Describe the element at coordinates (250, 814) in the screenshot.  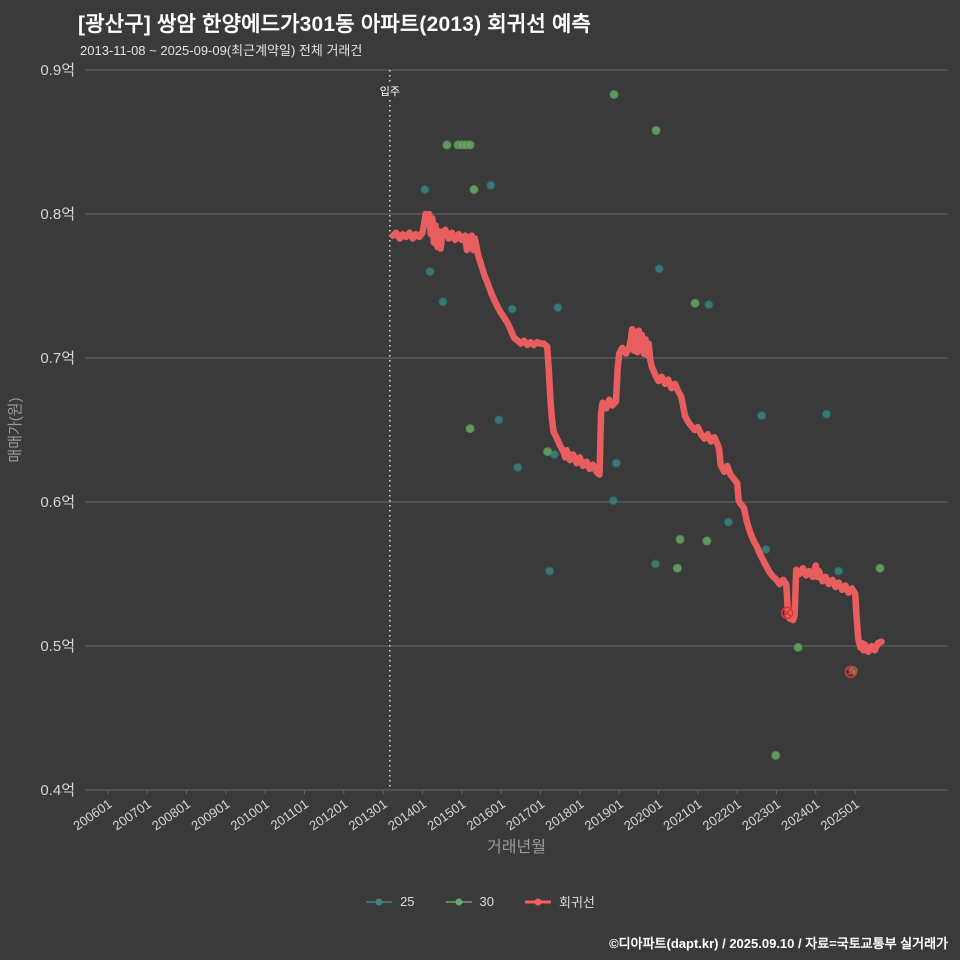
I see `x-tick-label: 201001` at that location.